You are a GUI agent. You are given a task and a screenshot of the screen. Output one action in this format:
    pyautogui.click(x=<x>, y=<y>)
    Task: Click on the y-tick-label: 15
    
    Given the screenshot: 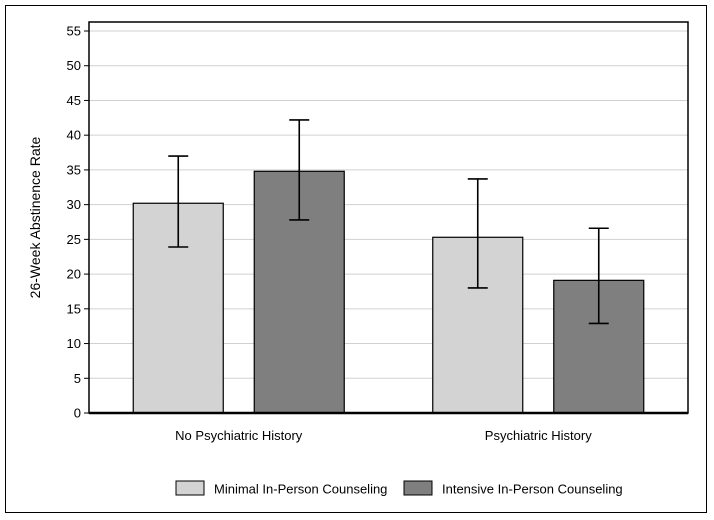 What is the action you would take?
    pyautogui.click(x=74, y=308)
    